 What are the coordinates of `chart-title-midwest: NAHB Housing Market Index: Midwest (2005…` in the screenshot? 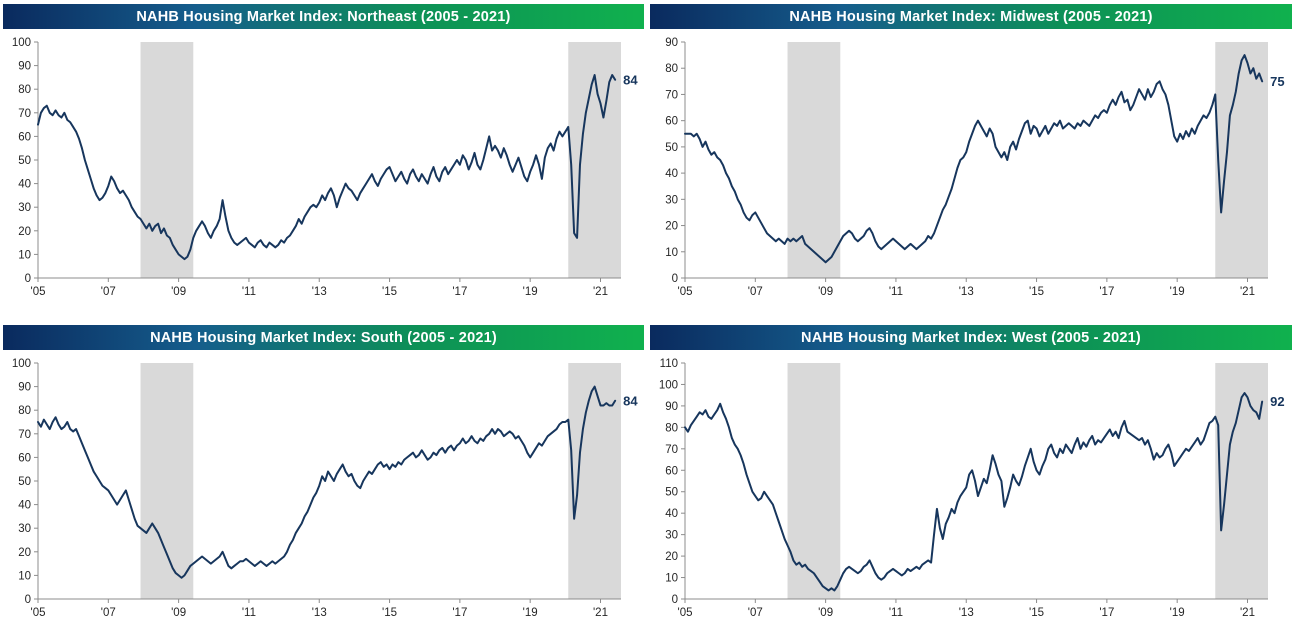 It's located at (971, 16).